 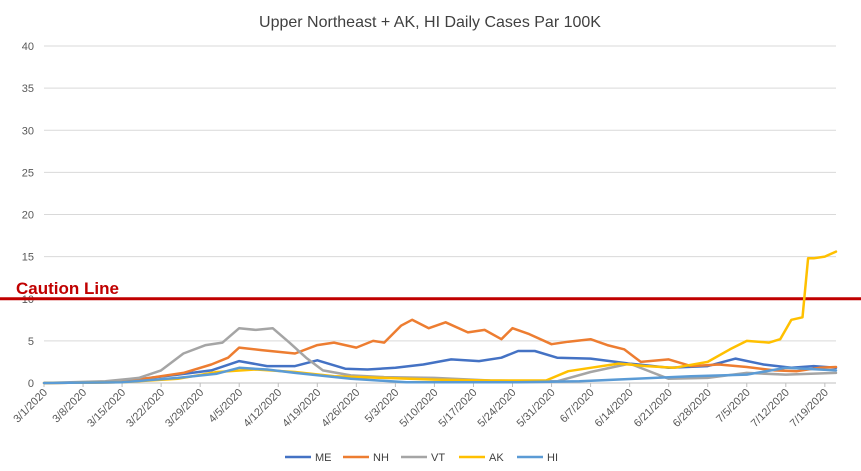 What do you see at coordinates (421, 458) in the screenshot?
I see `legend: ME NH VT AK HI` at bounding box center [421, 458].